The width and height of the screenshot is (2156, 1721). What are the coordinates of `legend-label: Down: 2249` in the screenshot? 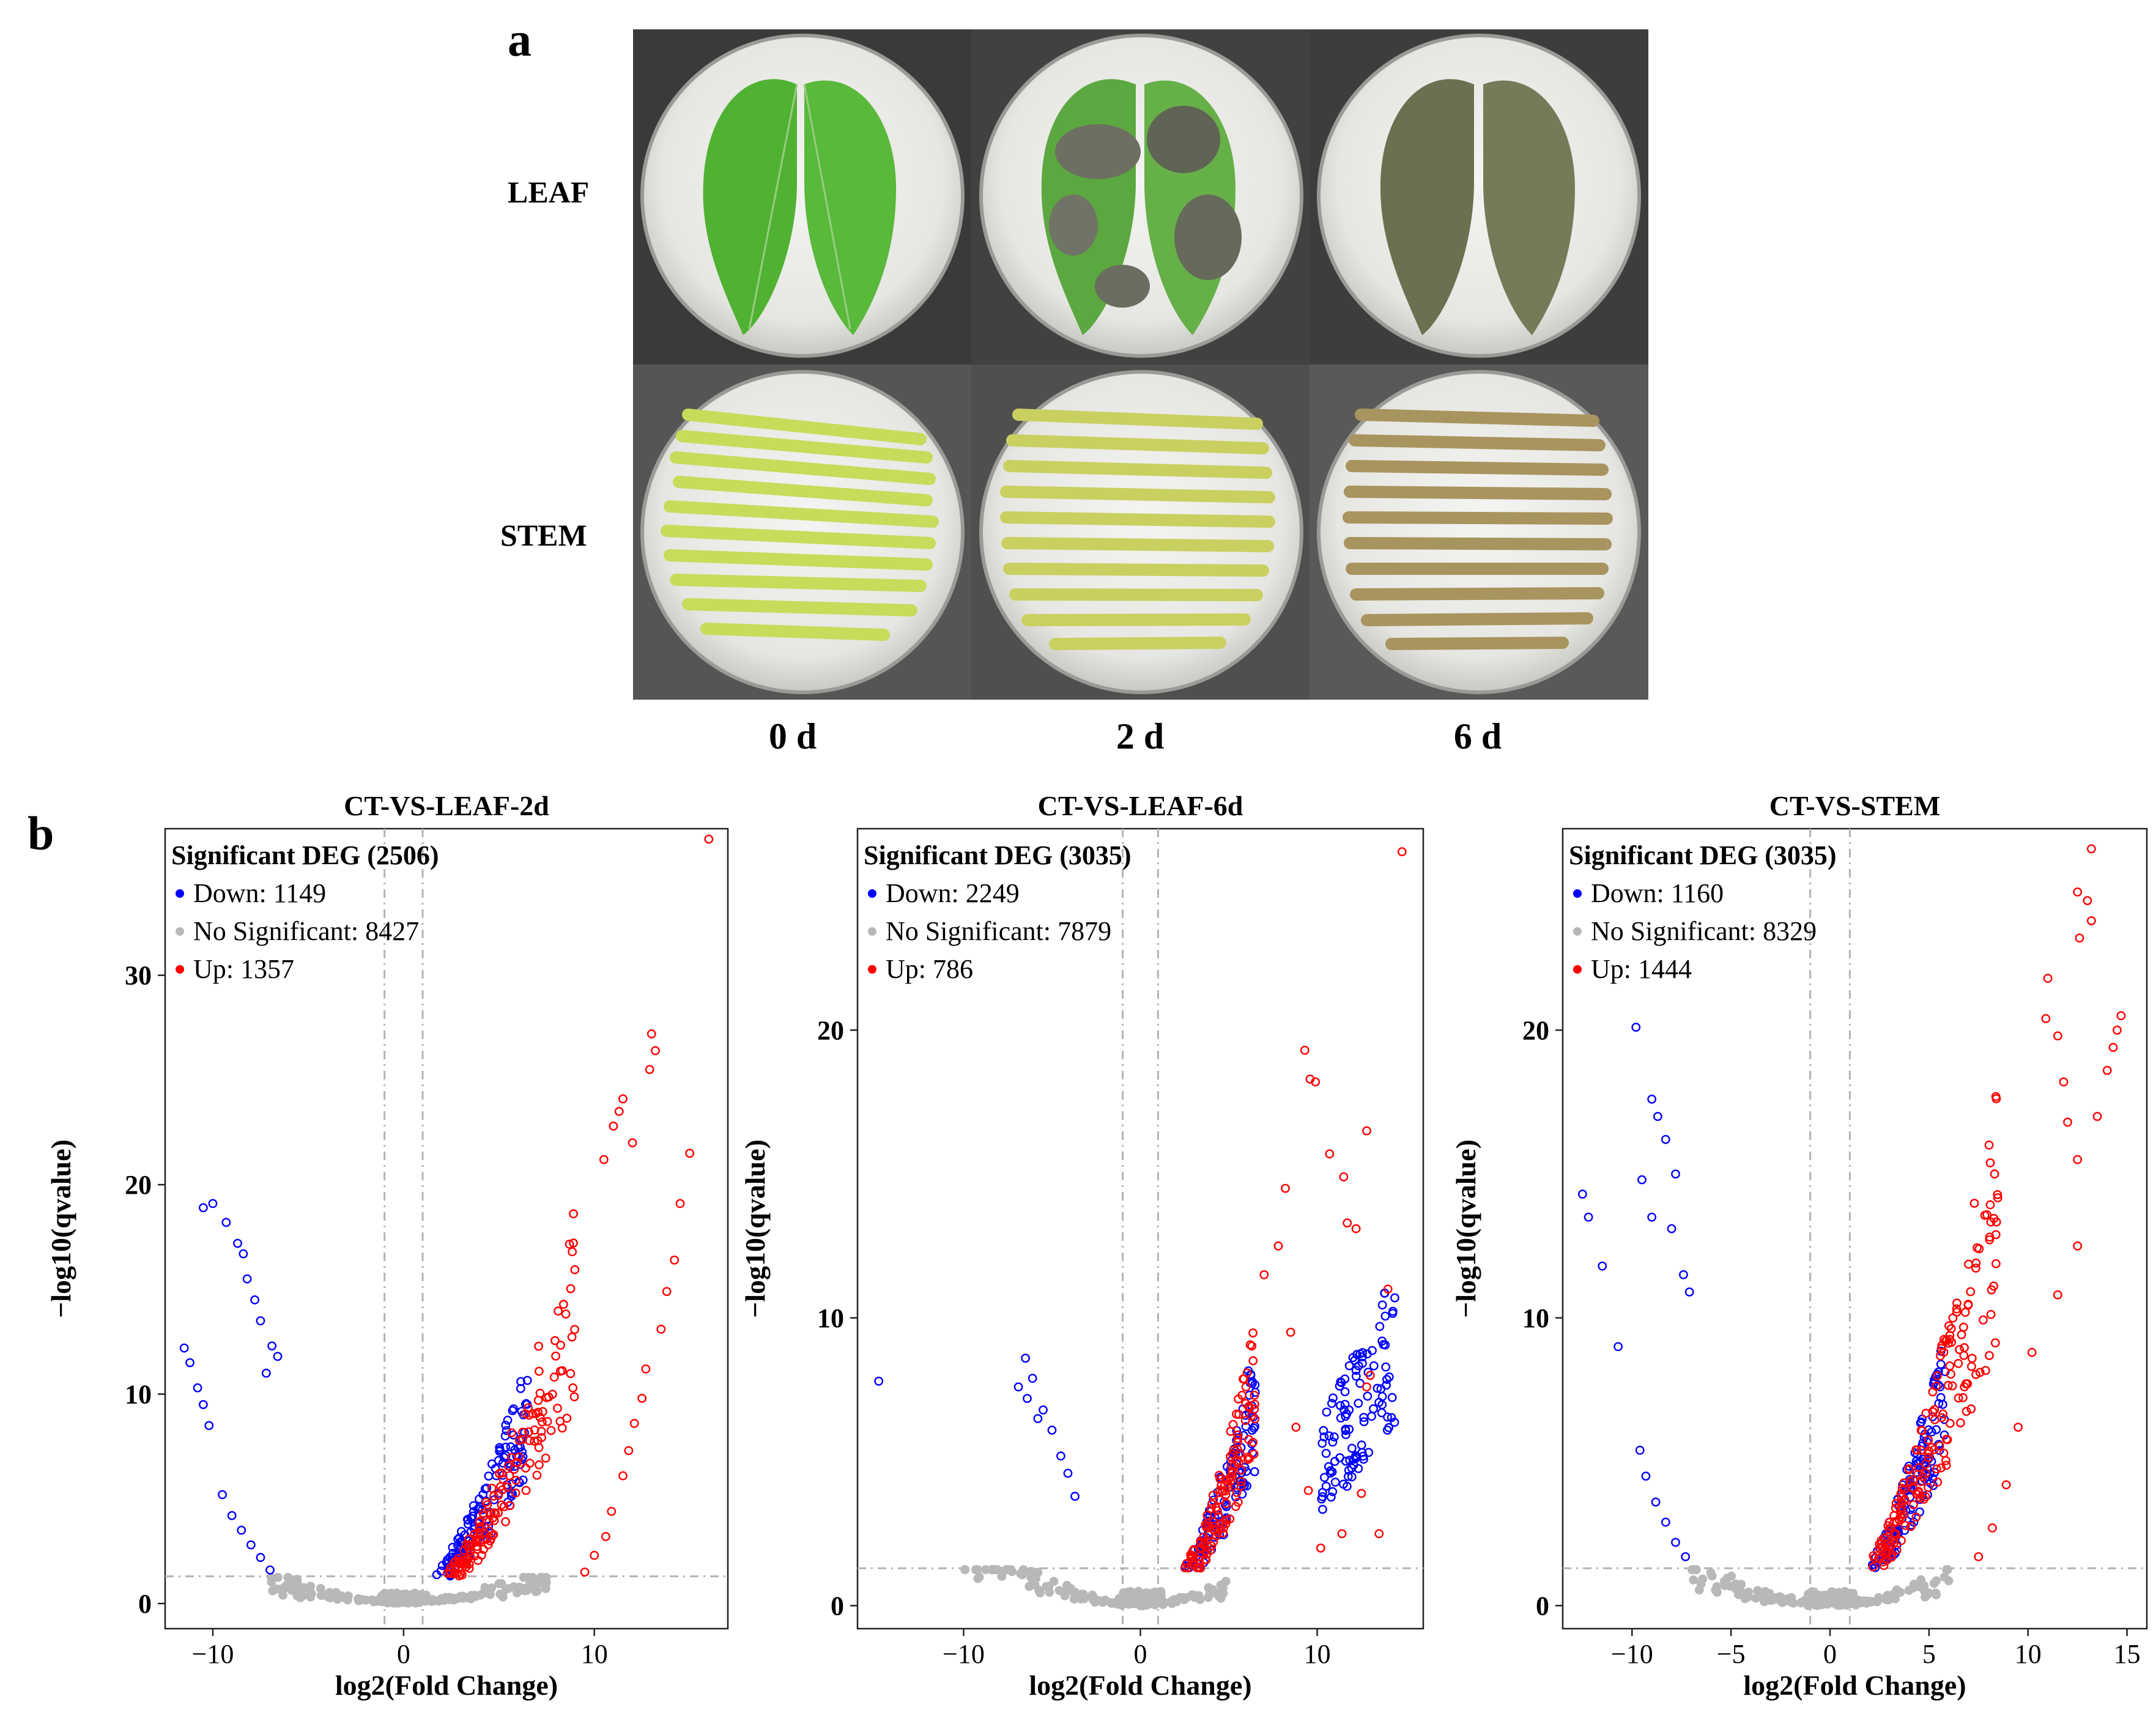 It's located at (953, 893).